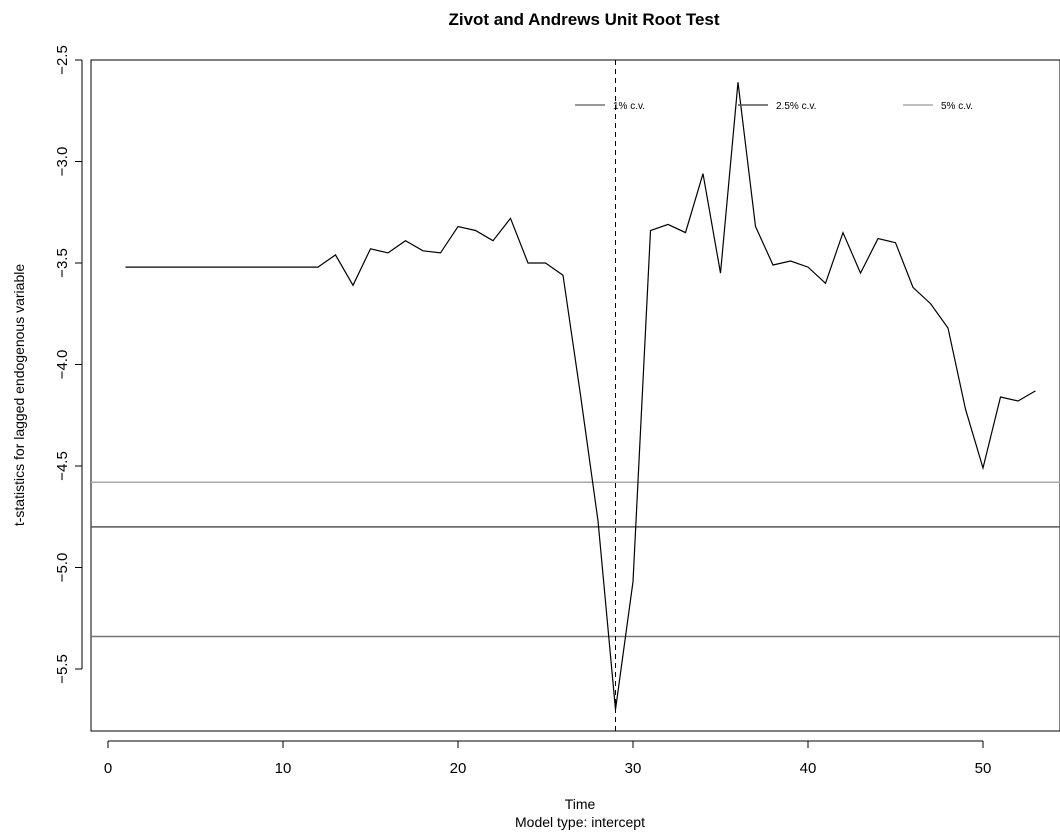  I want to click on legend-label-2: 5% c.v., so click(957, 106).